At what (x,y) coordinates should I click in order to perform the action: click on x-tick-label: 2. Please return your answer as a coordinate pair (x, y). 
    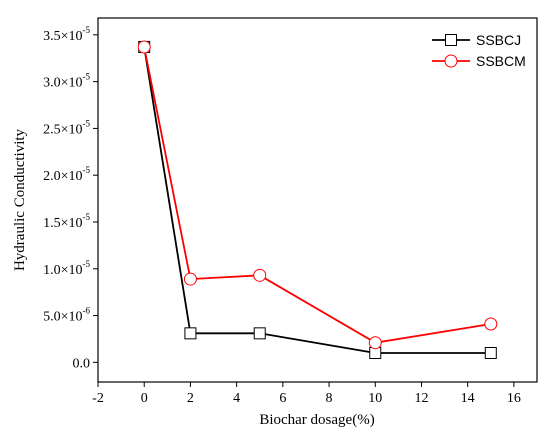
    Looking at the image, I should click on (190, 398).